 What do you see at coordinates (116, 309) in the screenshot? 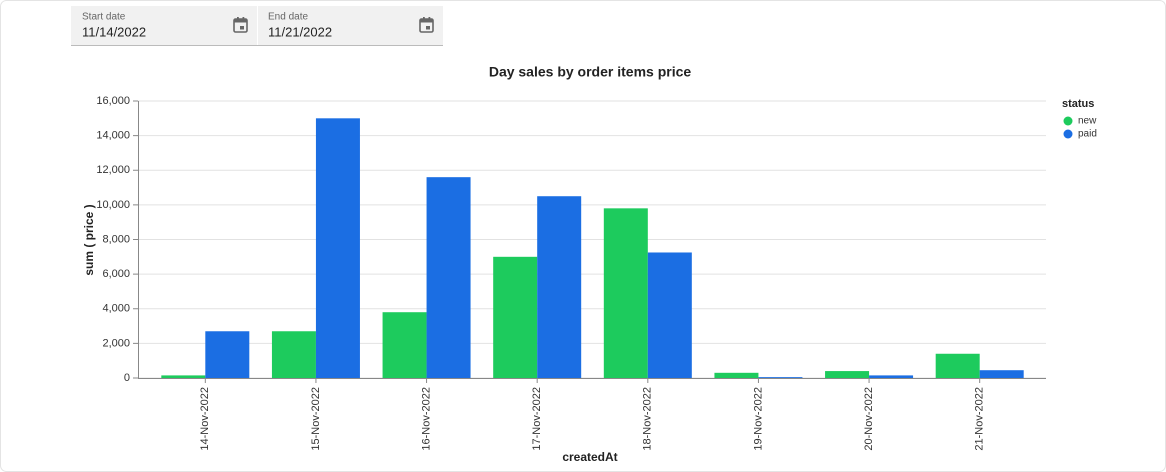
I see `y-tick-label: 4,000` at bounding box center [116, 309].